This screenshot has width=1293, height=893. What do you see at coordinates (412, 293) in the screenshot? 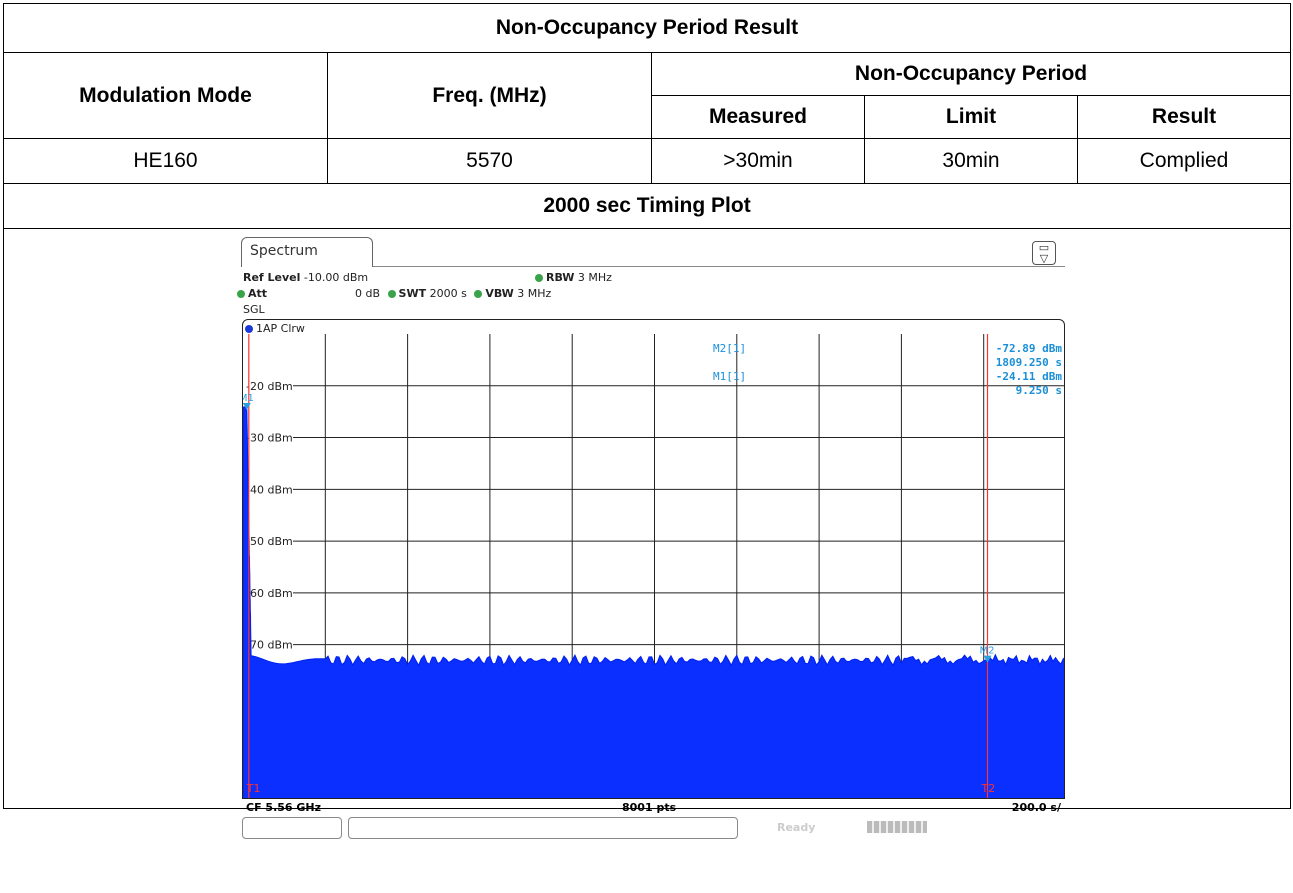
I see `swt-label: SWT` at bounding box center [412, 293].